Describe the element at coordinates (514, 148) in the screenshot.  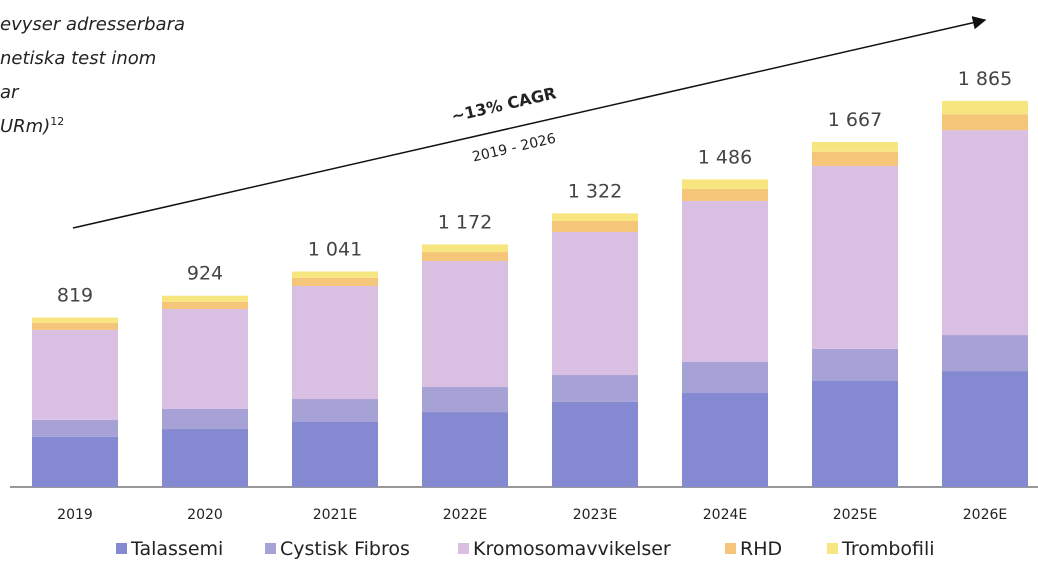
I see `cagr-period: 2019 - 2026` at that location.